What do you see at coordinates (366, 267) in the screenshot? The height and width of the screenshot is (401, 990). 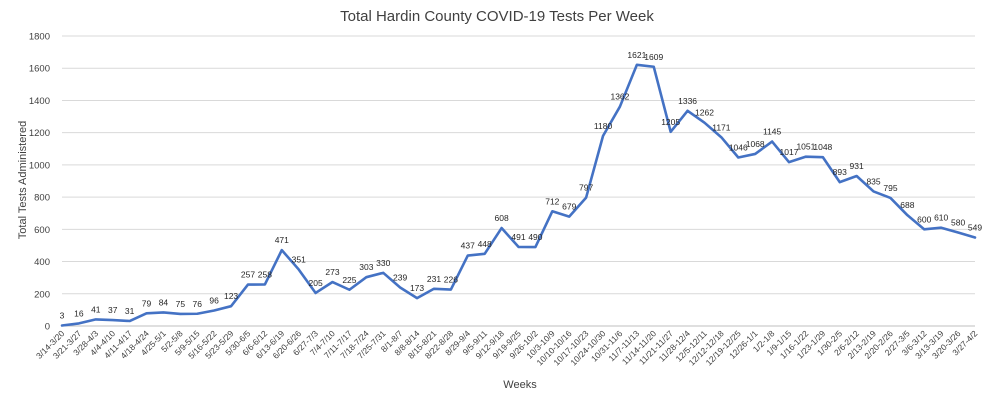 I see `data-label: 303` at bounding box center [366, 267].